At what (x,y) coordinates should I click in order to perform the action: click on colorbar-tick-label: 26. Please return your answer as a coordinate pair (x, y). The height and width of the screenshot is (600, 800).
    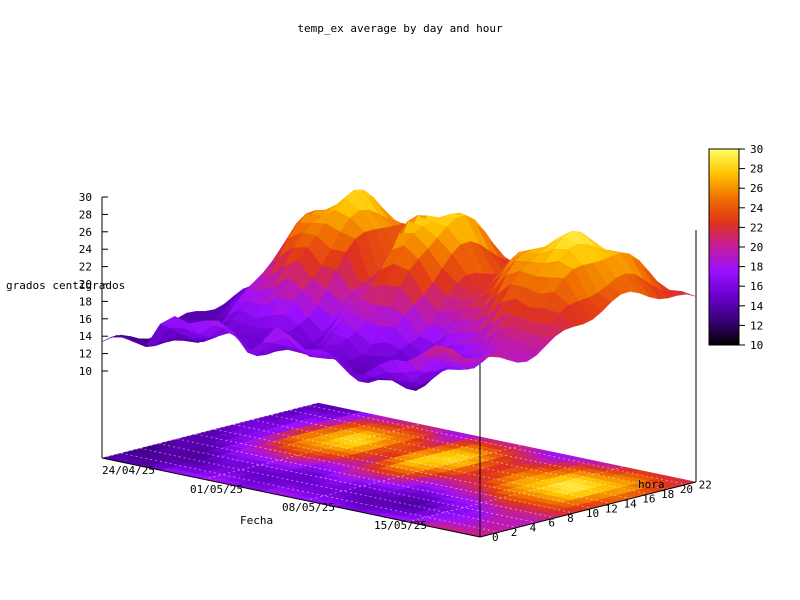
    Looking at the image, I should click on (756, 188).